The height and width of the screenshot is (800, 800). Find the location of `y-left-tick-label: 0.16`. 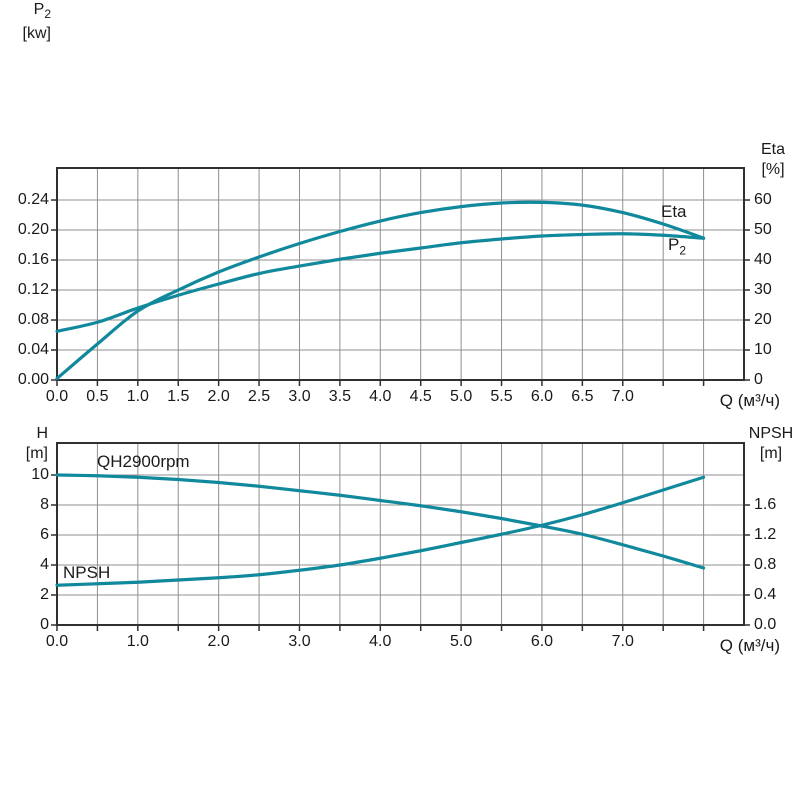

y-left-tick-label: 0.16 is located at coordinates (33, 259).